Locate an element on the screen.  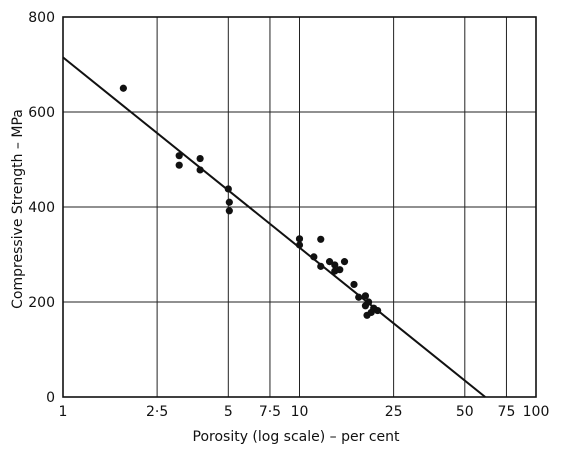
y-tick-label: 400 is located at coordinates (41, 208).